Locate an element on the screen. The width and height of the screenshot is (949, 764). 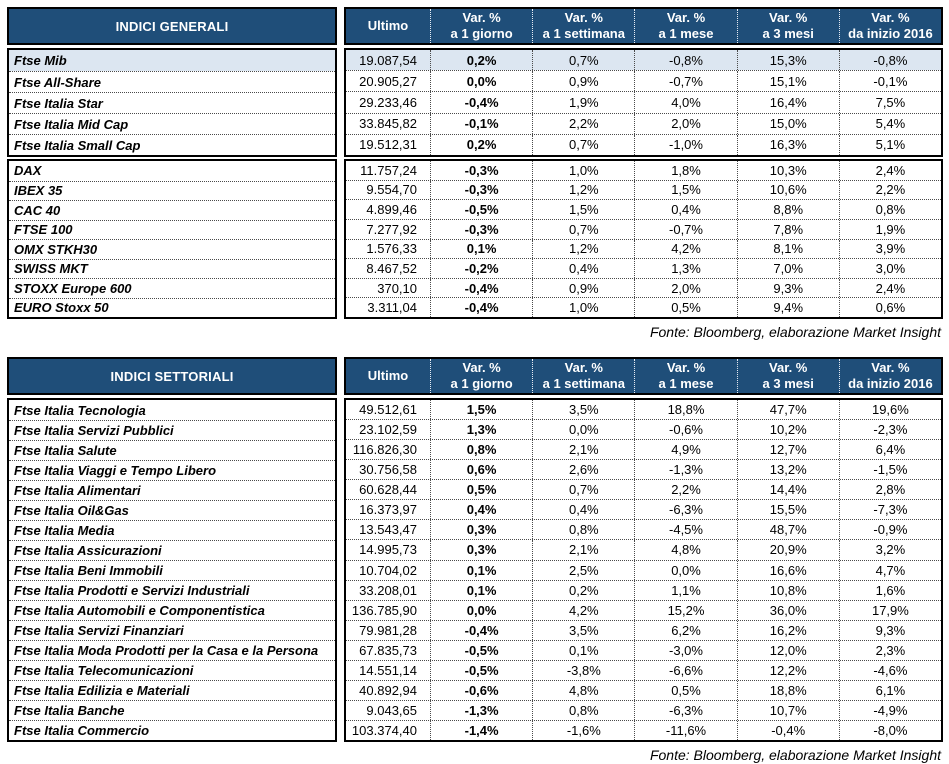
var-value-cell: 2,1% is located at coordinates (583, 450).